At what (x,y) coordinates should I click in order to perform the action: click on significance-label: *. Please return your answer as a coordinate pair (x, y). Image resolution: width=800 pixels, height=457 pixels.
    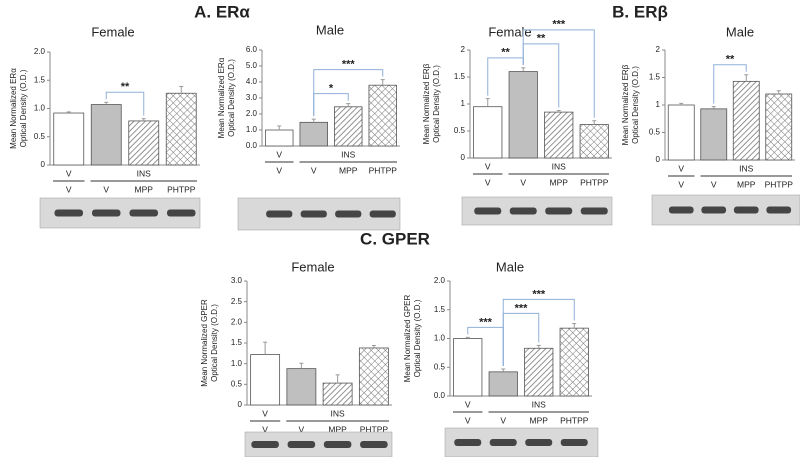
    Looking at the image, I should click on (331, 89).